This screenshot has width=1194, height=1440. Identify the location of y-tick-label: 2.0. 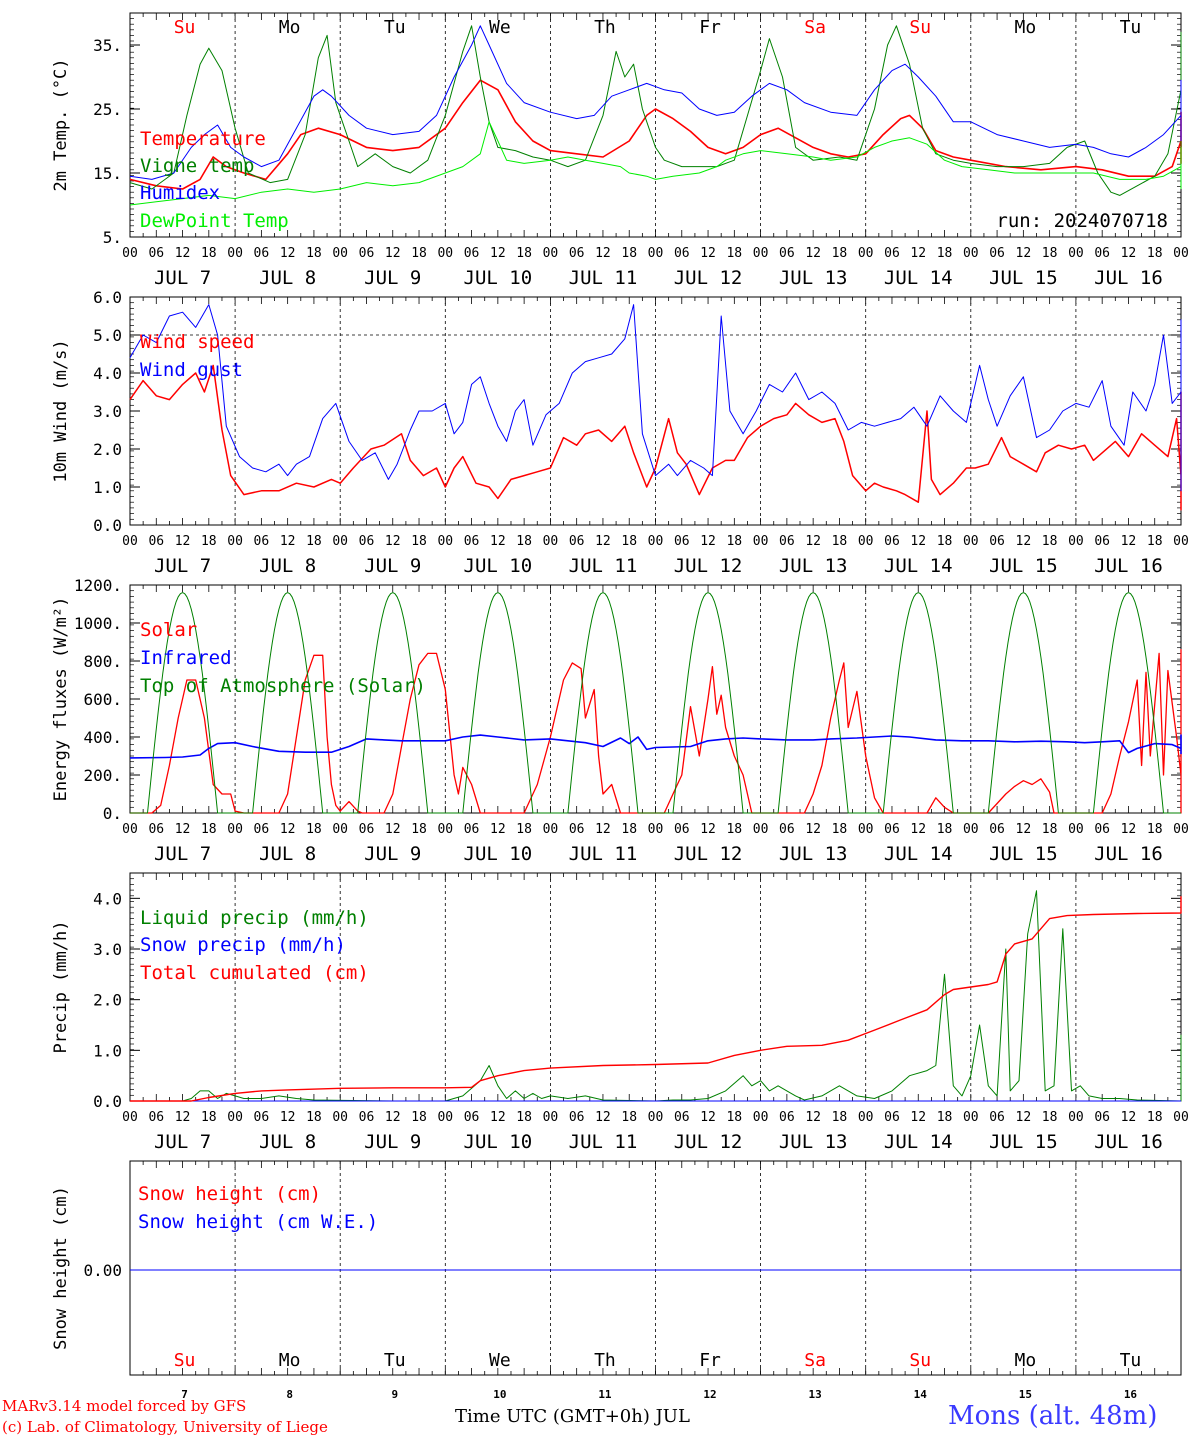
(107, 1000).